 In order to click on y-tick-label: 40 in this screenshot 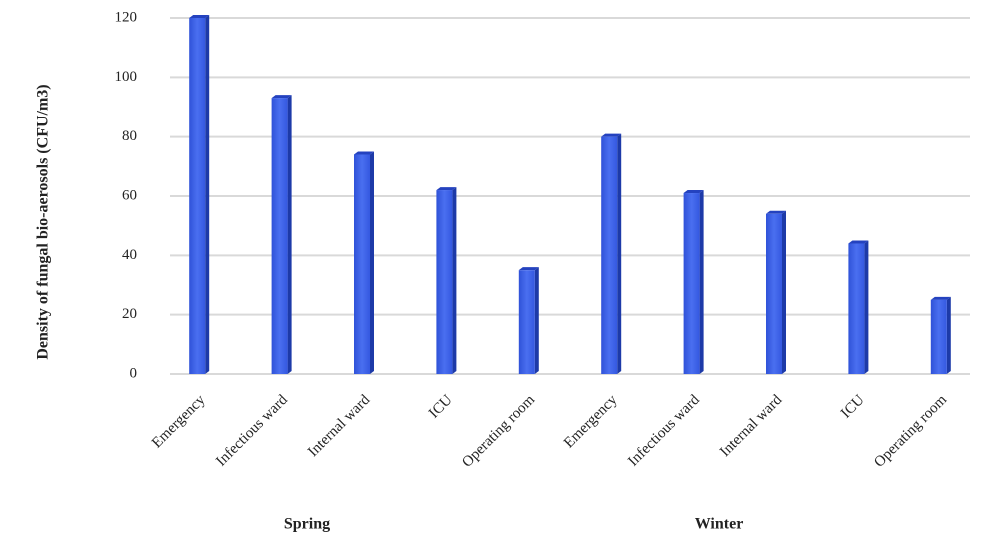, I will do `click(129, 255)`.